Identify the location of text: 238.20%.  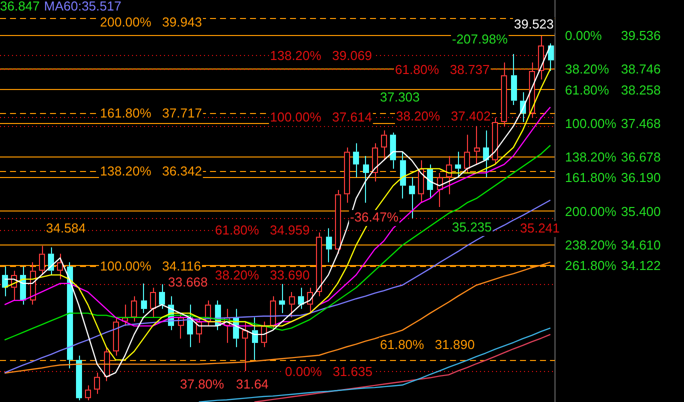
(591, 244).